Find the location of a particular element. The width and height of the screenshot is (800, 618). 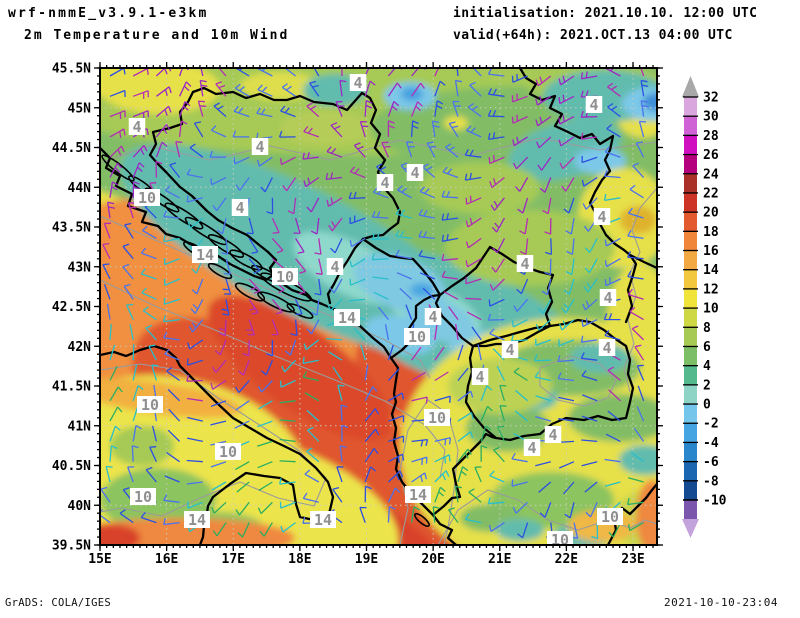

lon-tick-label: 21E is located at coordinates (499, 559).